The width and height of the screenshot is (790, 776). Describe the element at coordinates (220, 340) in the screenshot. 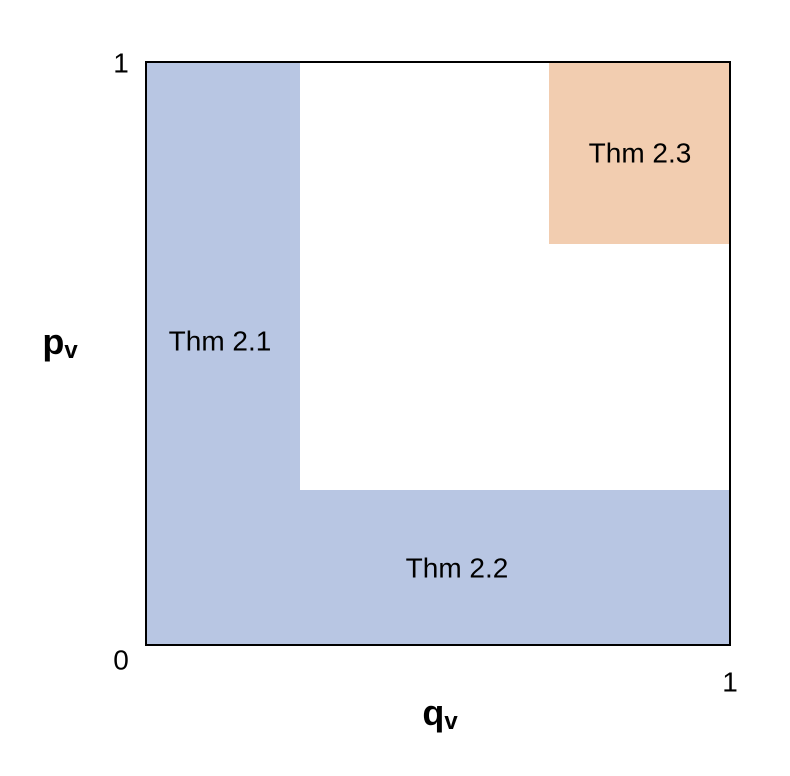

I see `region-label: Thm 2.1` at that location.